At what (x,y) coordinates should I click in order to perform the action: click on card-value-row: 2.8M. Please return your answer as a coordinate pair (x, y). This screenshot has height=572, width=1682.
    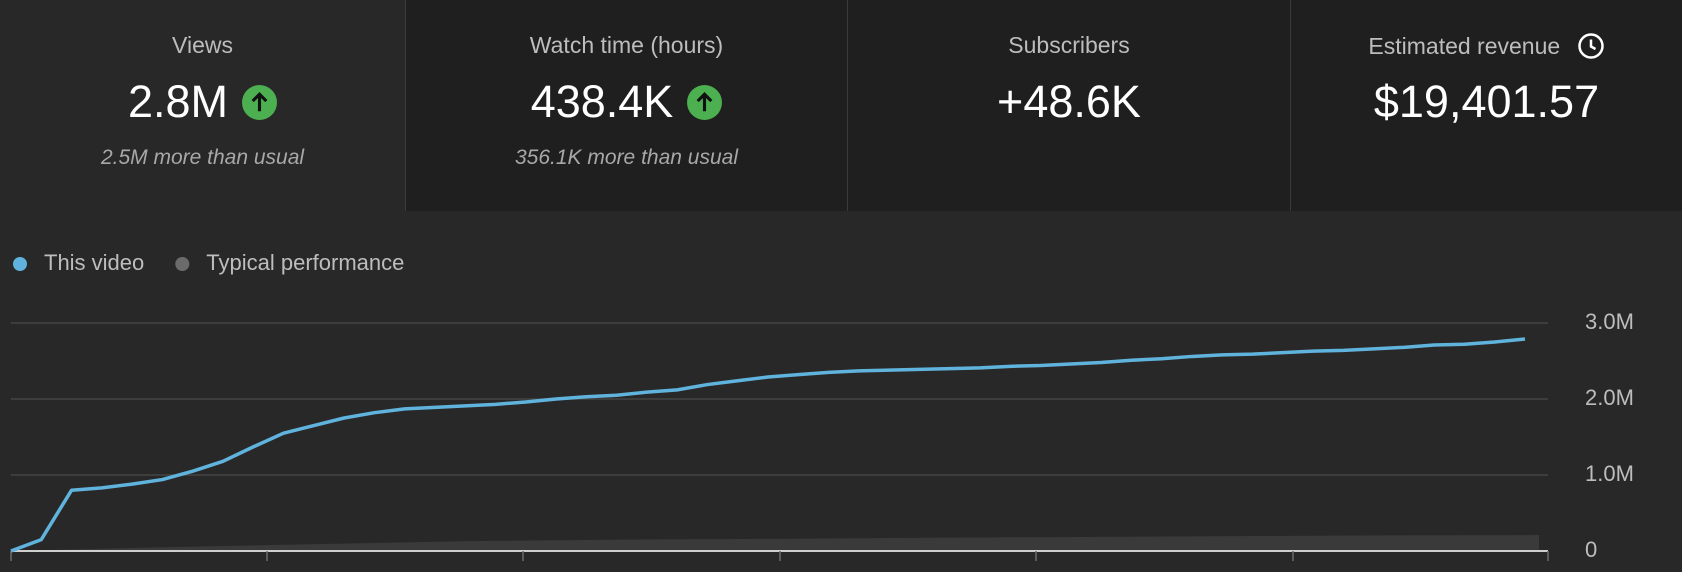
    Looking at the image, I should click on (202, 102).